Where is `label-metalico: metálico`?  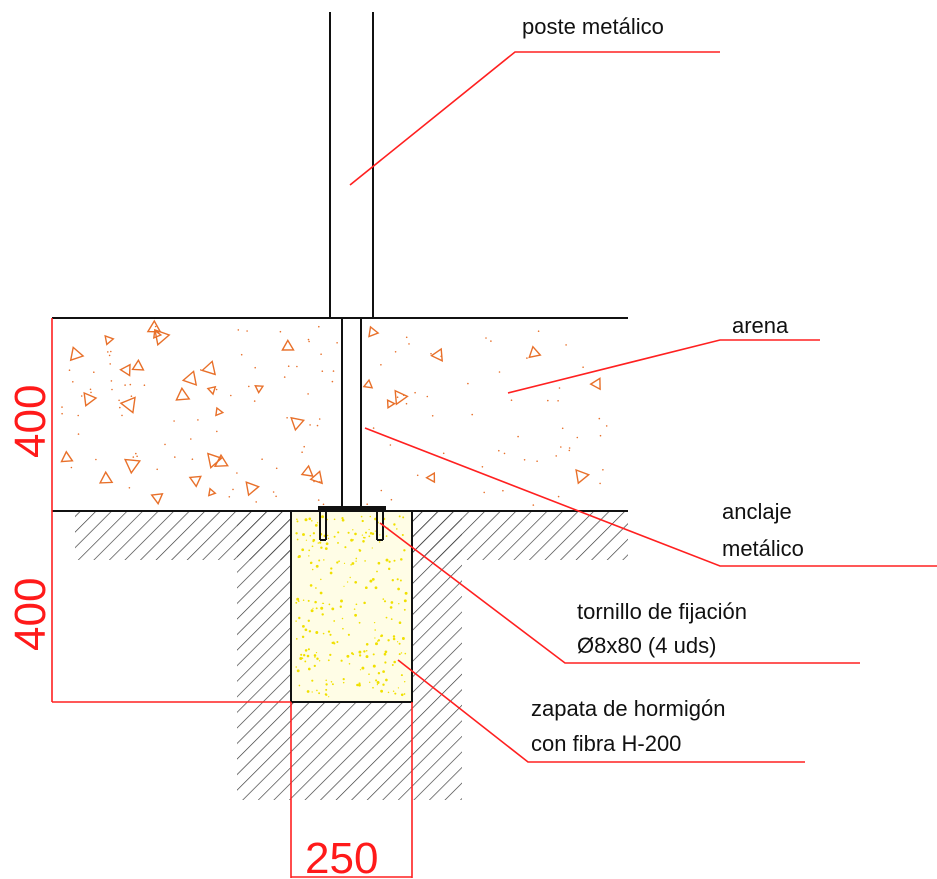 label-metalico: metálico is located at coordinates (763, 548).